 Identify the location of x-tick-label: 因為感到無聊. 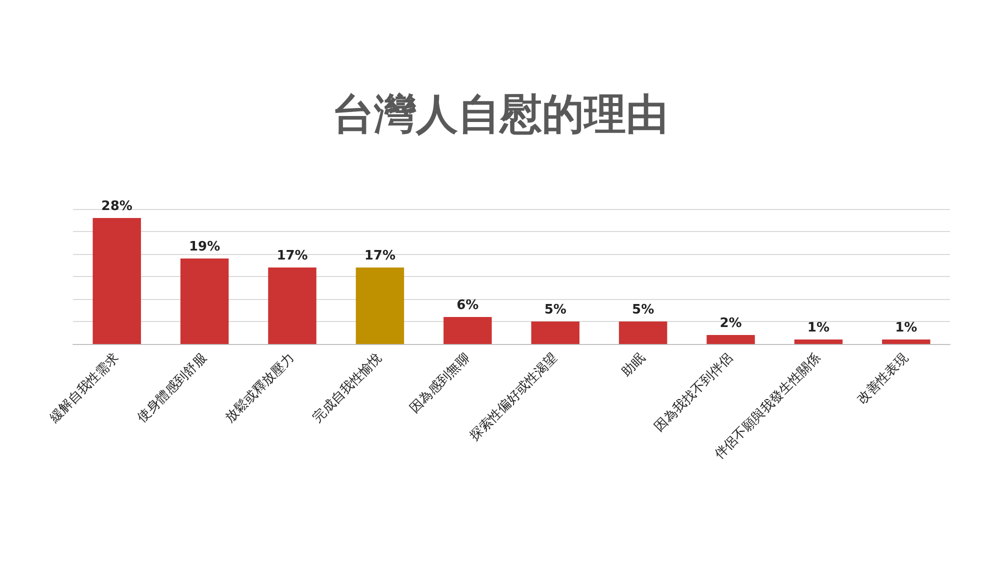
(440, 383).